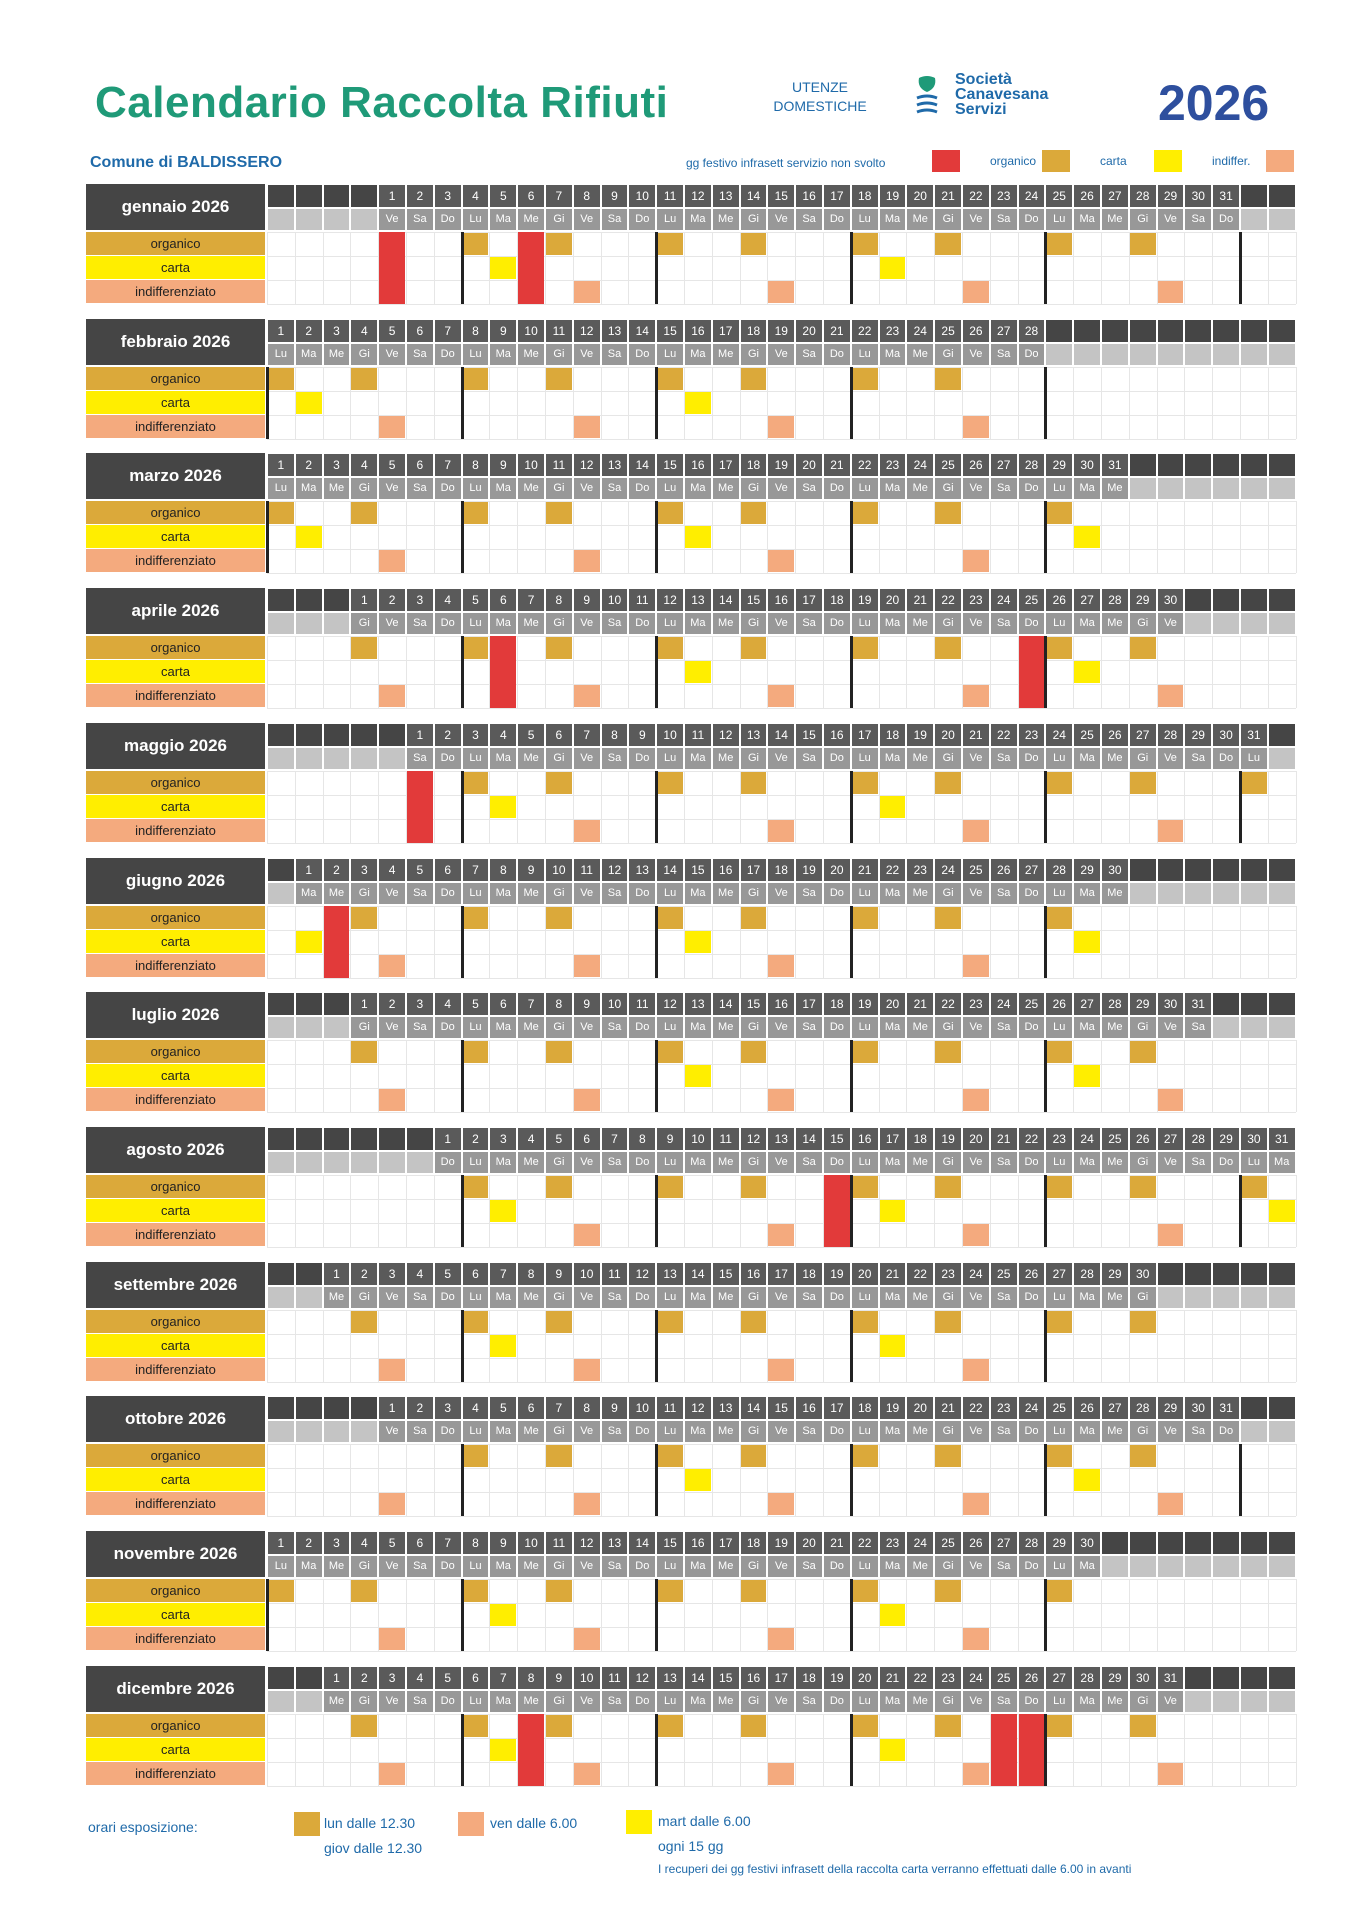  Describe the element at coordinates (1115, 1273) in the screenshot. I see `day-number: 29` at that location.